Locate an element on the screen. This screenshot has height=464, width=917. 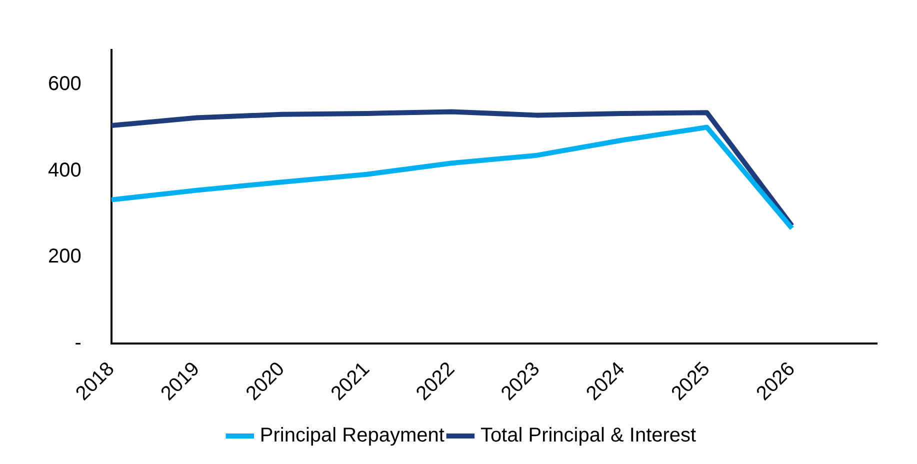
y-tick-label: 200 is located at coordinates (65, 257).